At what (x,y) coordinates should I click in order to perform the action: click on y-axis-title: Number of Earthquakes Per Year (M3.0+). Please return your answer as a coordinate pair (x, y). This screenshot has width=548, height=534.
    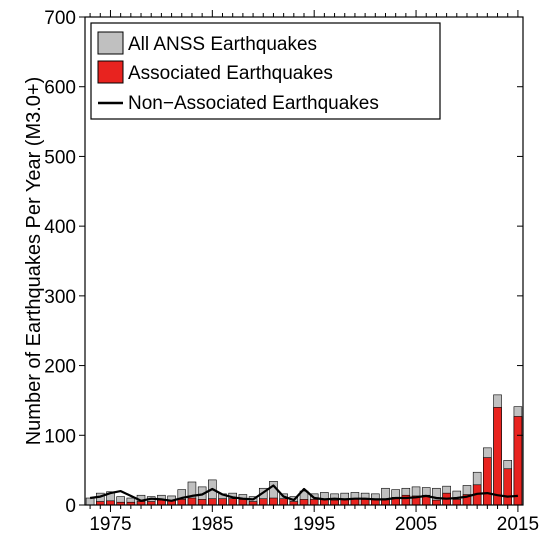
    Looking at the image, I should click on (34, 261).